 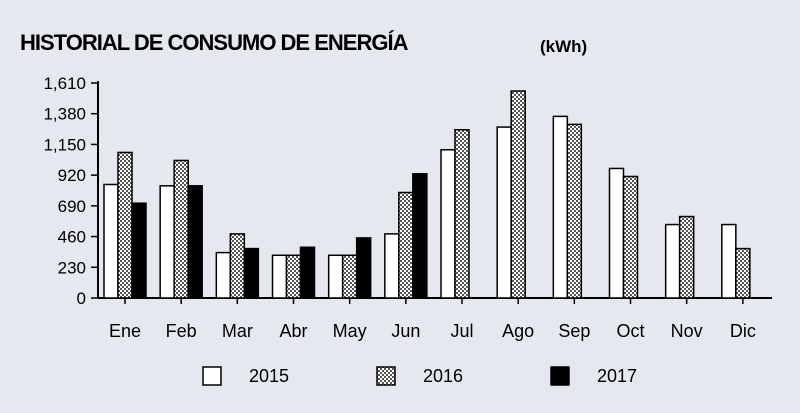 I want to click on x-tick-label: Abr, so click(x=293, y=331).